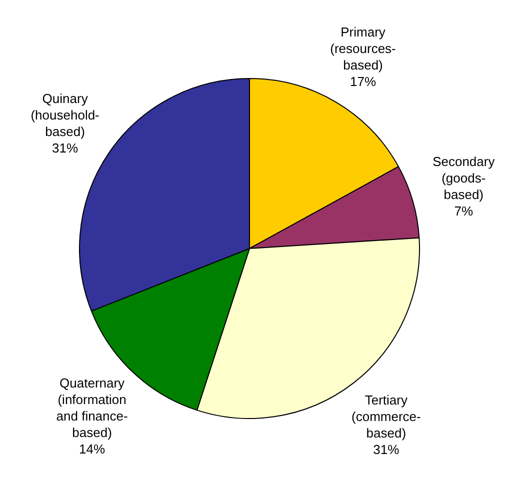 The image size is (505, 485). I want to click on data-label: 7%, so click(464, 211).